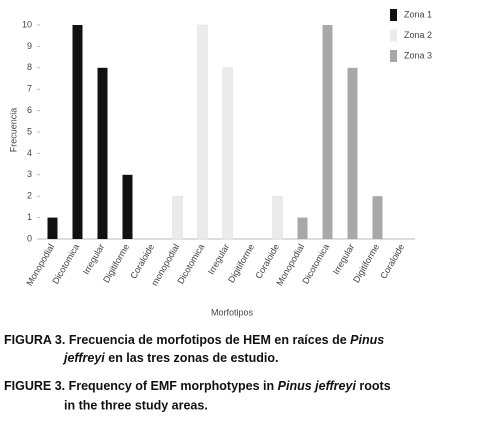 The image size is (477, 421). I want to click on caption-text: jeffreyi, so click(83, 358).